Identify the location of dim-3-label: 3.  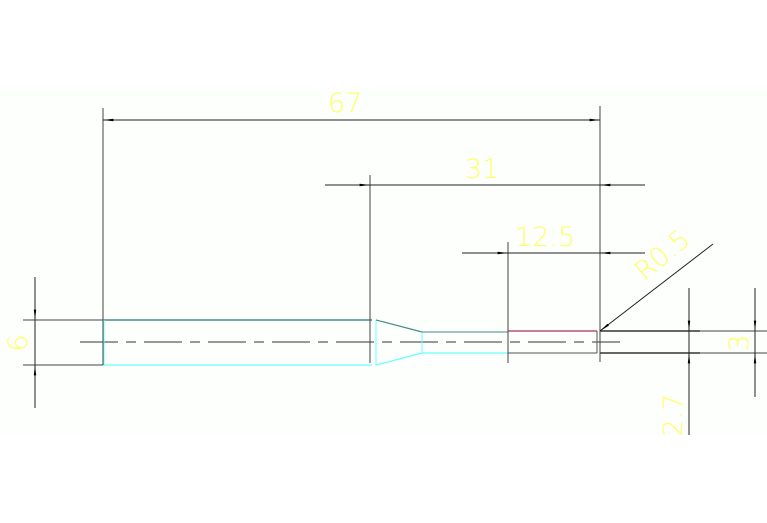
(739, 342).